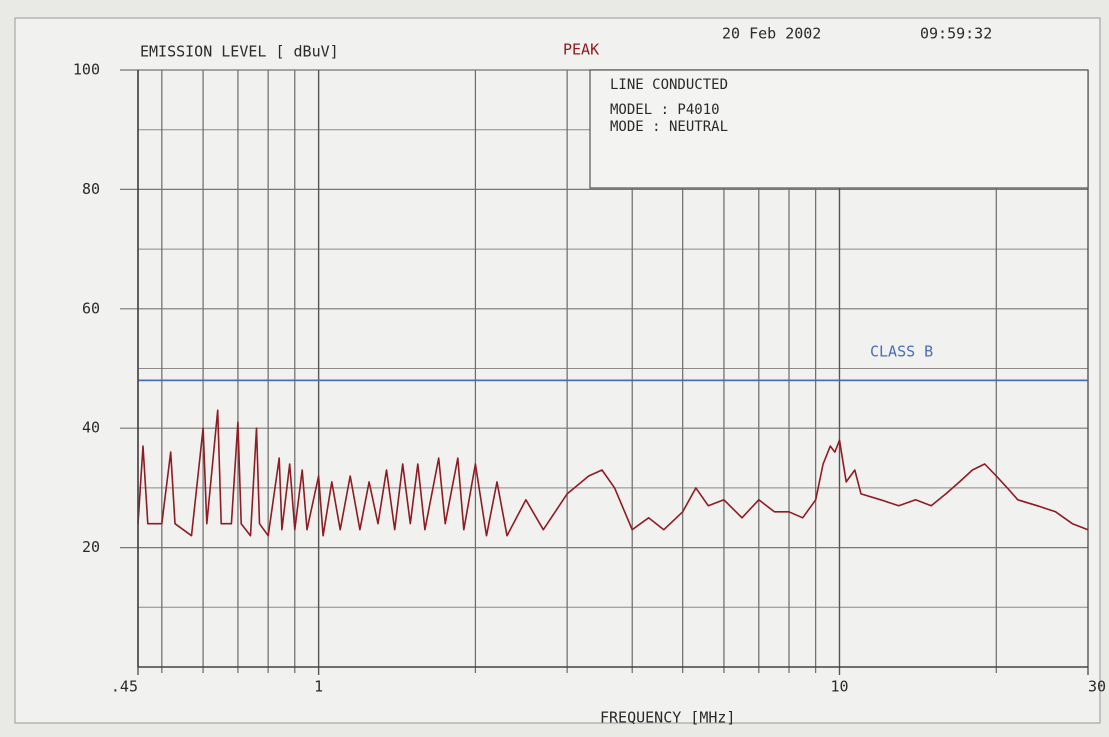 This screenshot has height=737, width=1109. Describe the element at coordinates (86, 70) in the screenshot. I see `y-tick-label: 100` at that location.